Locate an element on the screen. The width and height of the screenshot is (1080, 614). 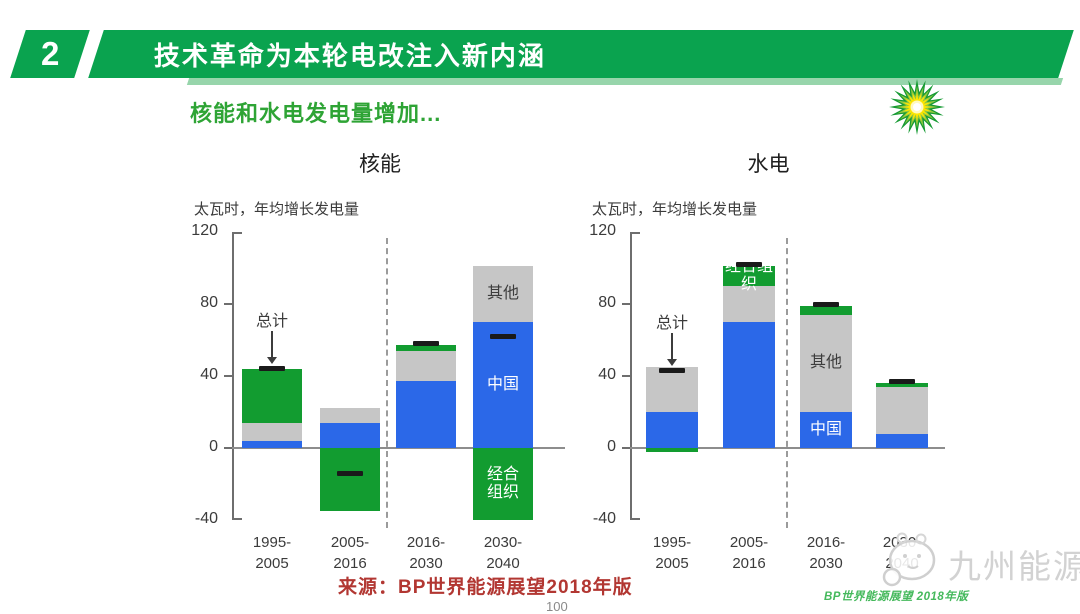
source-citation: 来源：BP世界能源展望2018年版 is located at coordinates (485, 587).